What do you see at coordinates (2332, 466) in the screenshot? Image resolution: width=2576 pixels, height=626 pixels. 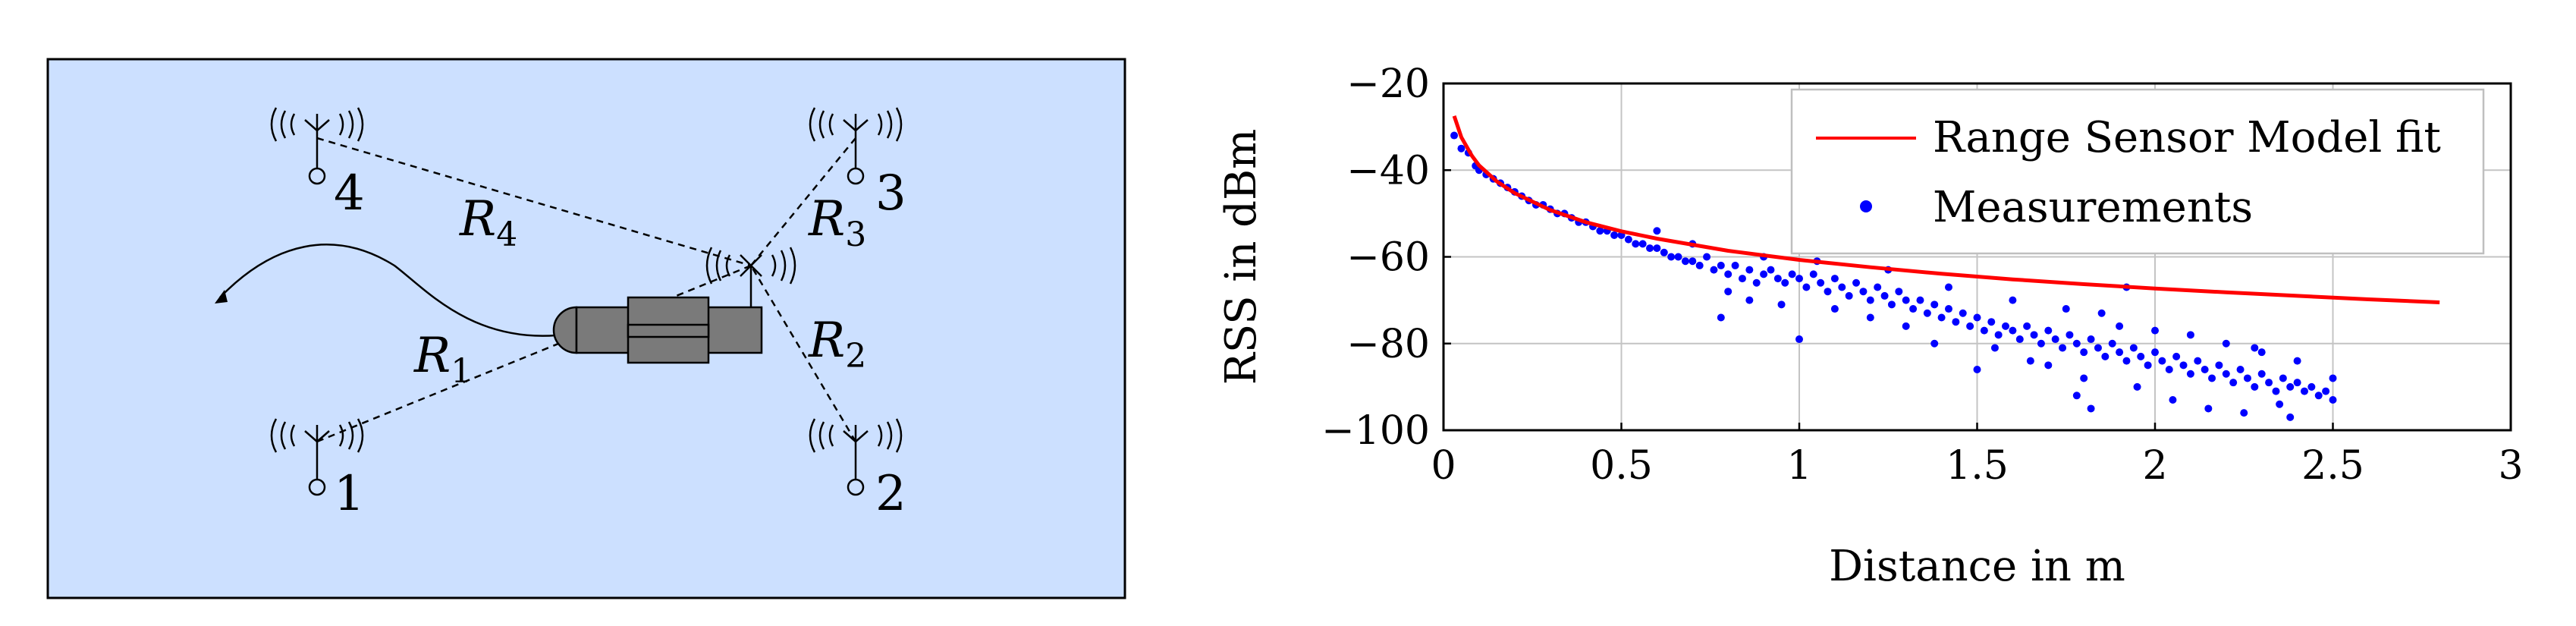 I see `x-tick-label: 2.5` at bounding box center [2332, 466].